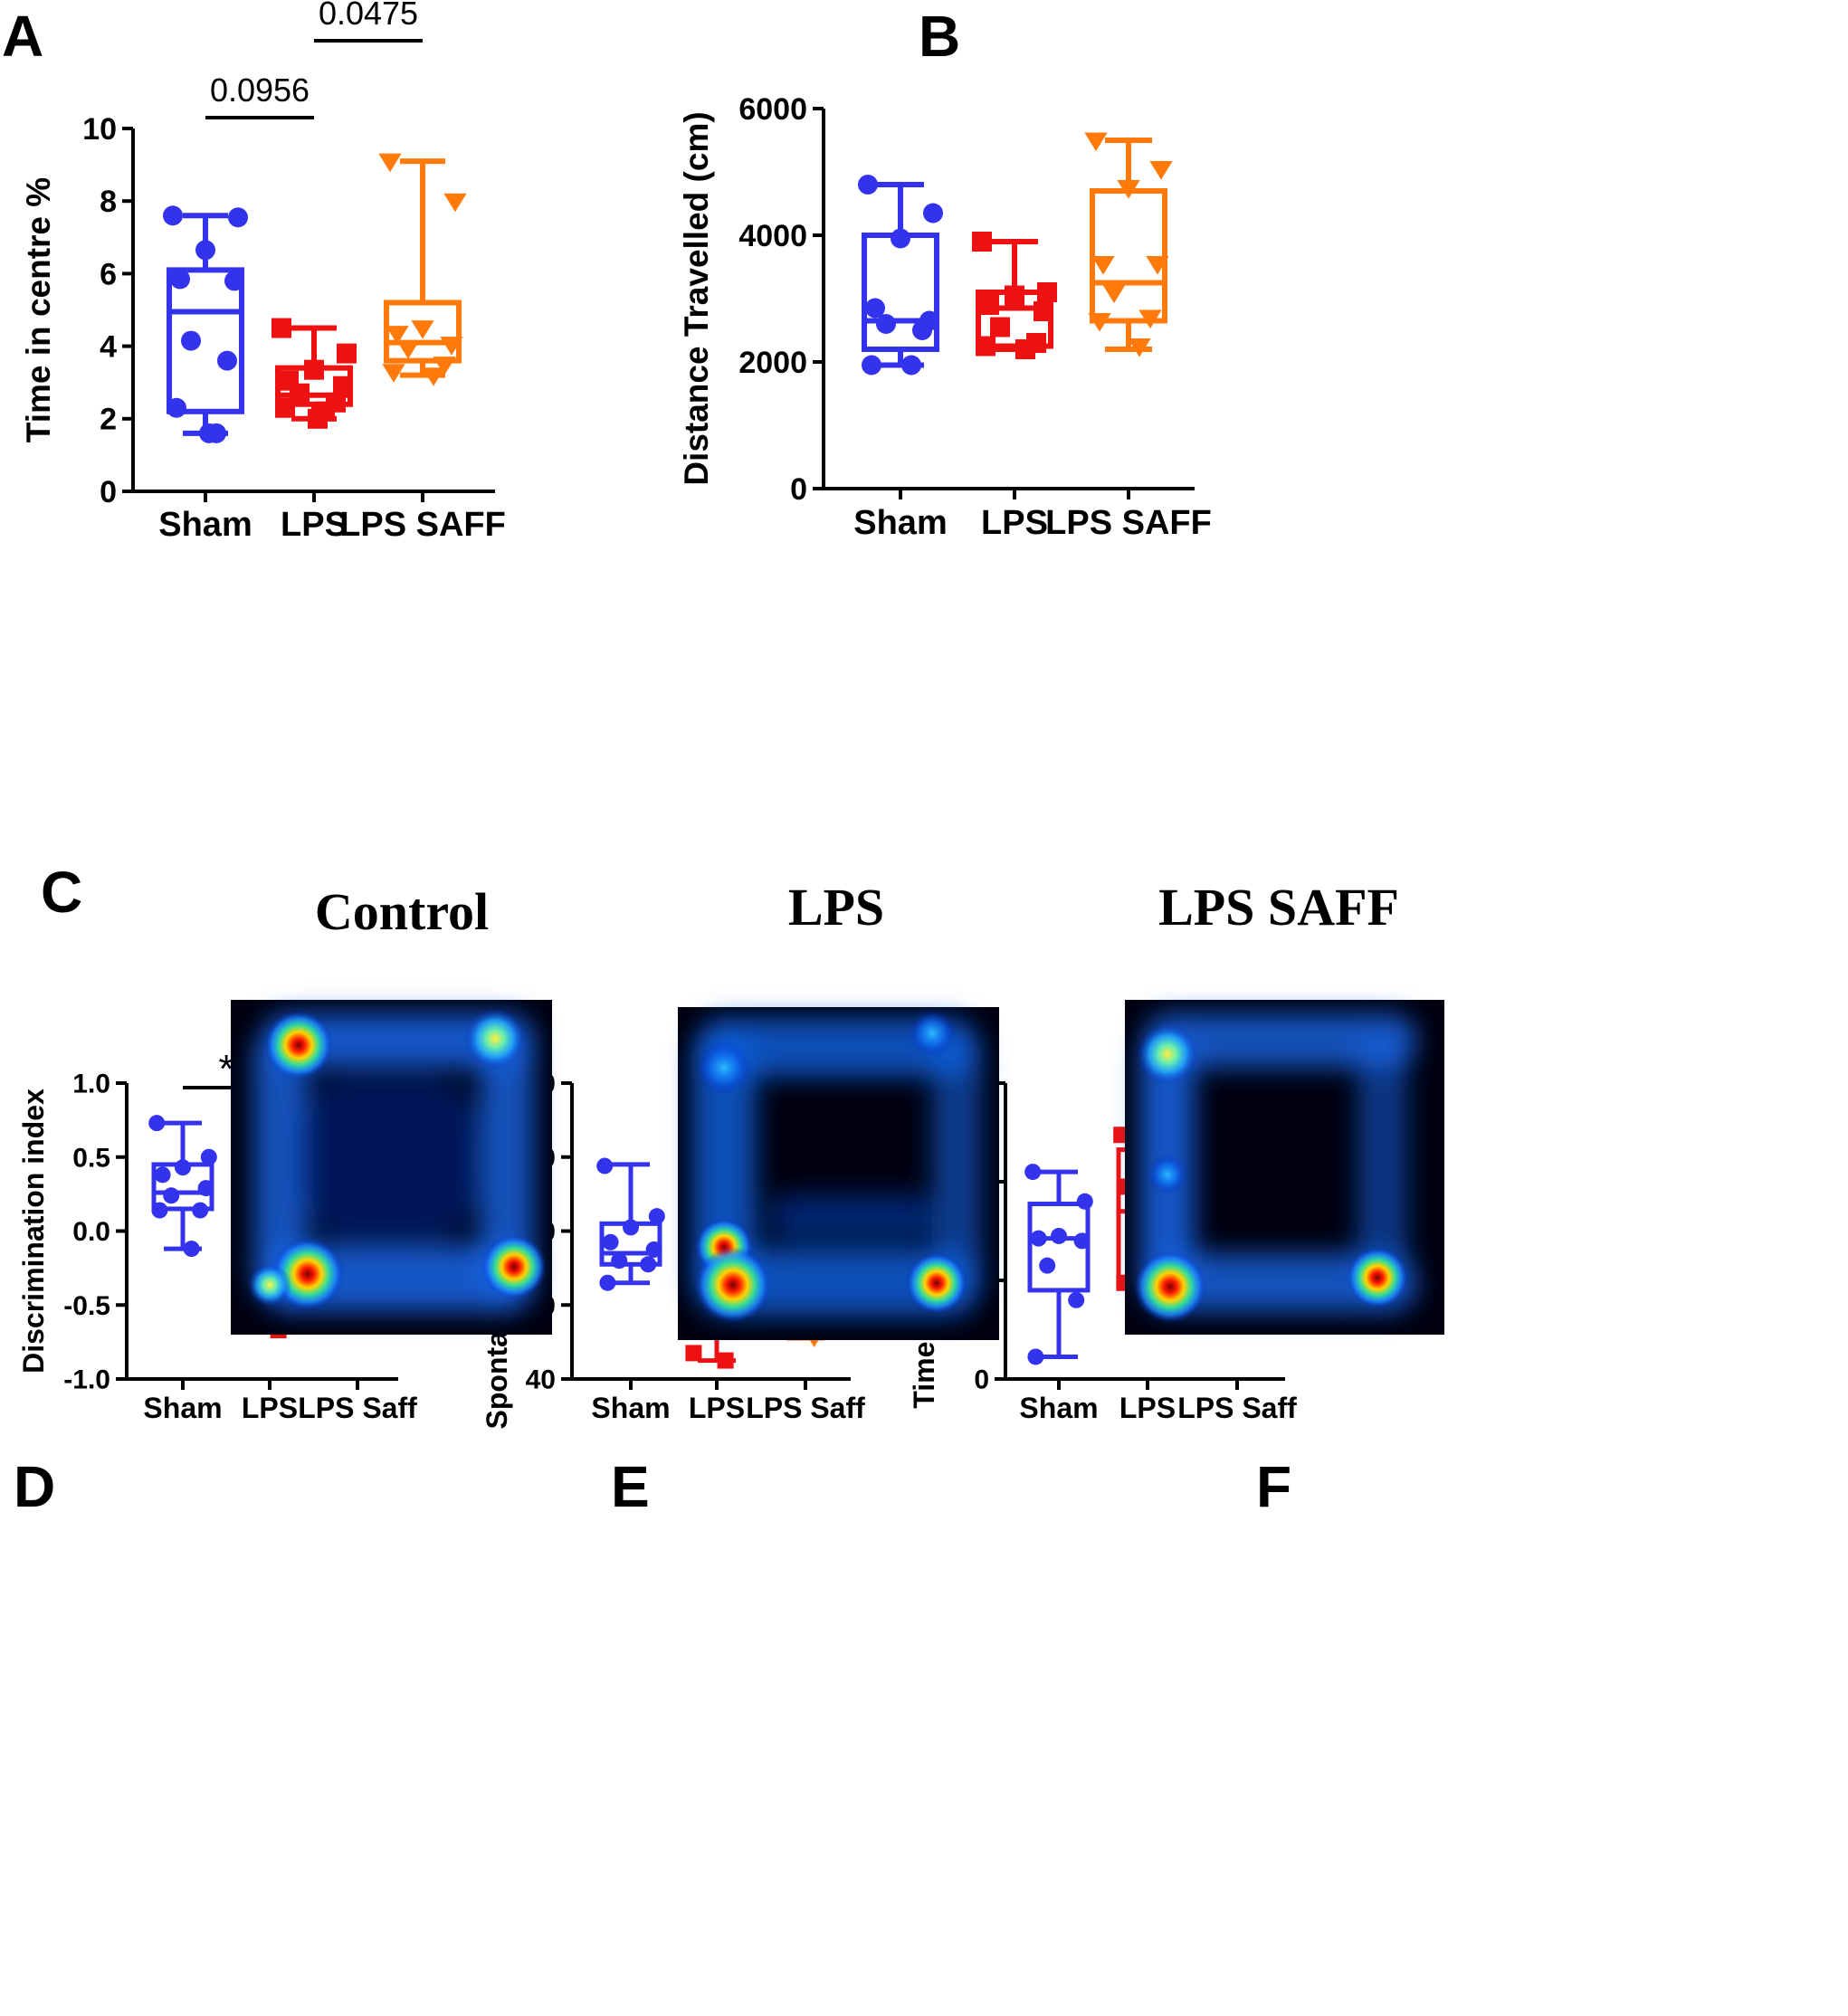 This screenshot has width=1848, height=2016. I want to click on comparison-label: *, so click(225, 1069).